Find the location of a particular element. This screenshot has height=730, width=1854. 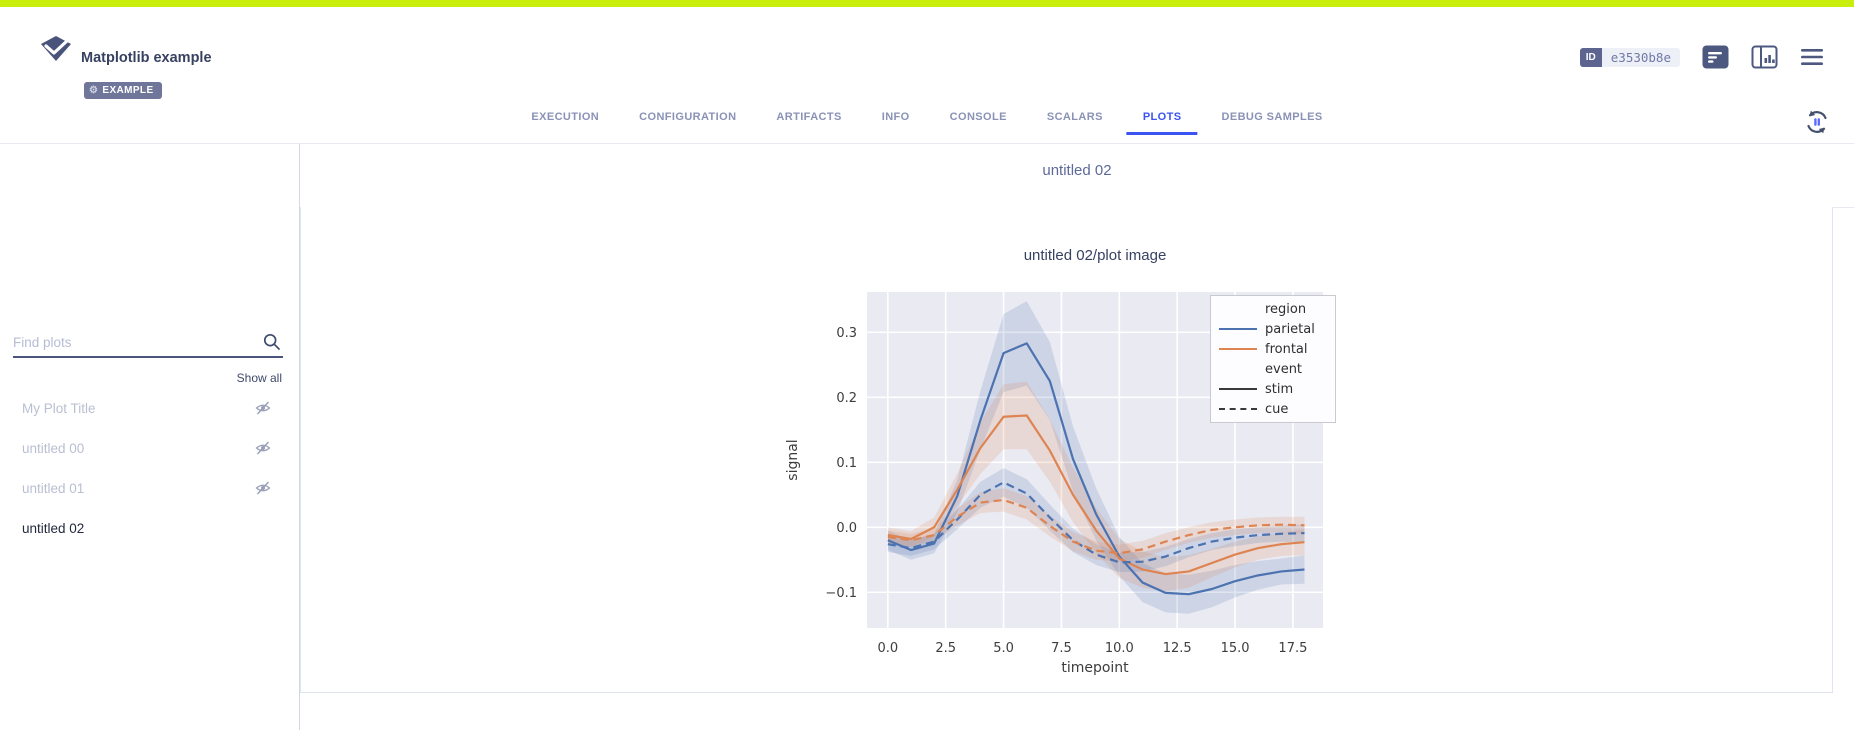

legend-item-cue: cue is located at coordinates (1273, 409).